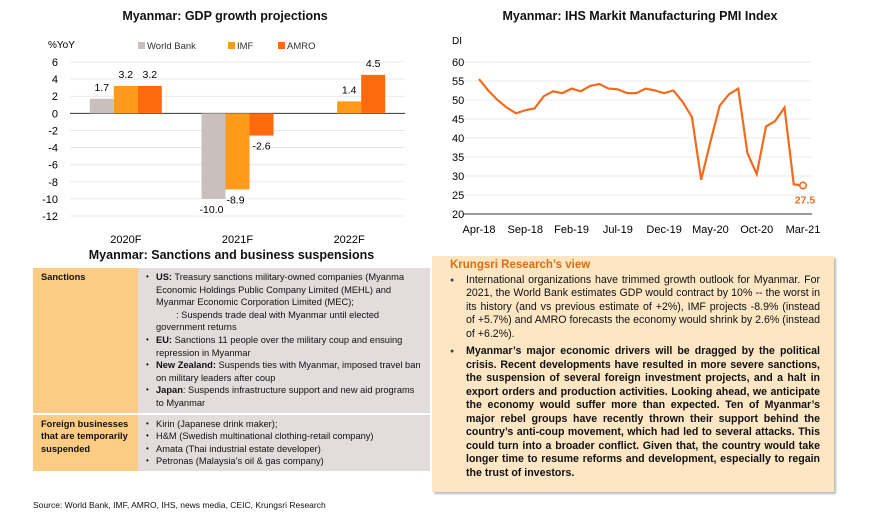 The height and width of the screenshot is (517, 870). I want to click on y-axis-label: DI, so click(457, 41).